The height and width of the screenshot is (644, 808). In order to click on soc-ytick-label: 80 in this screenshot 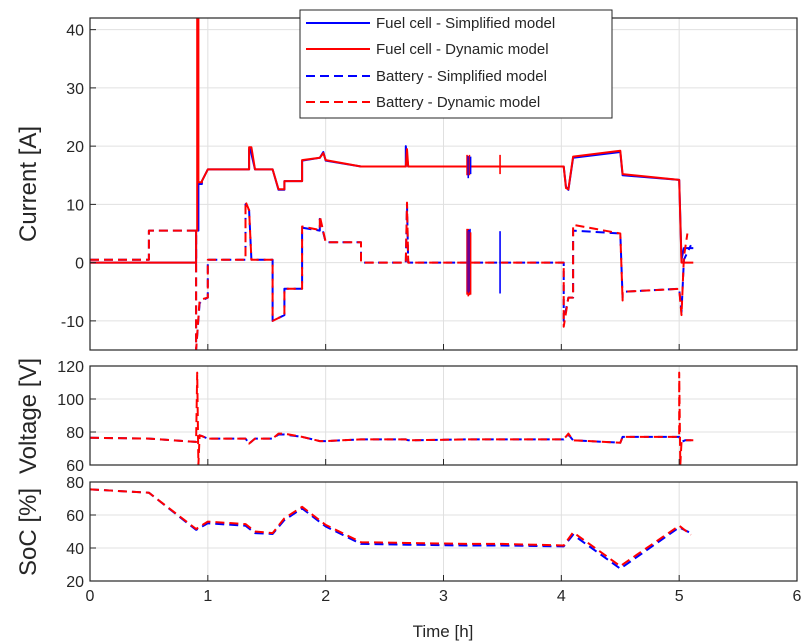, I will do `click(75, 483)`.